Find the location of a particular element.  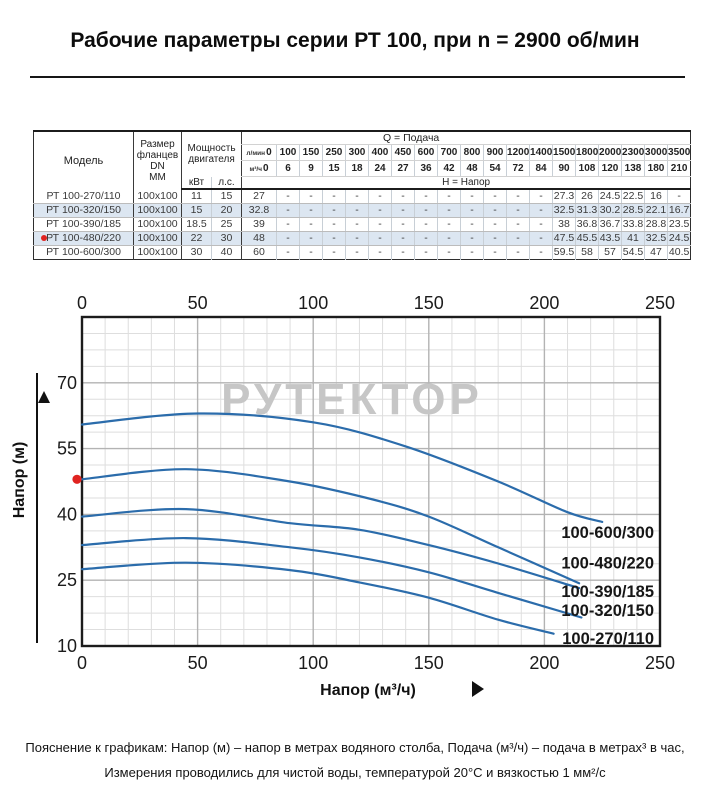

flow-lmin-450: 450 is located at coordinates (403, 152).